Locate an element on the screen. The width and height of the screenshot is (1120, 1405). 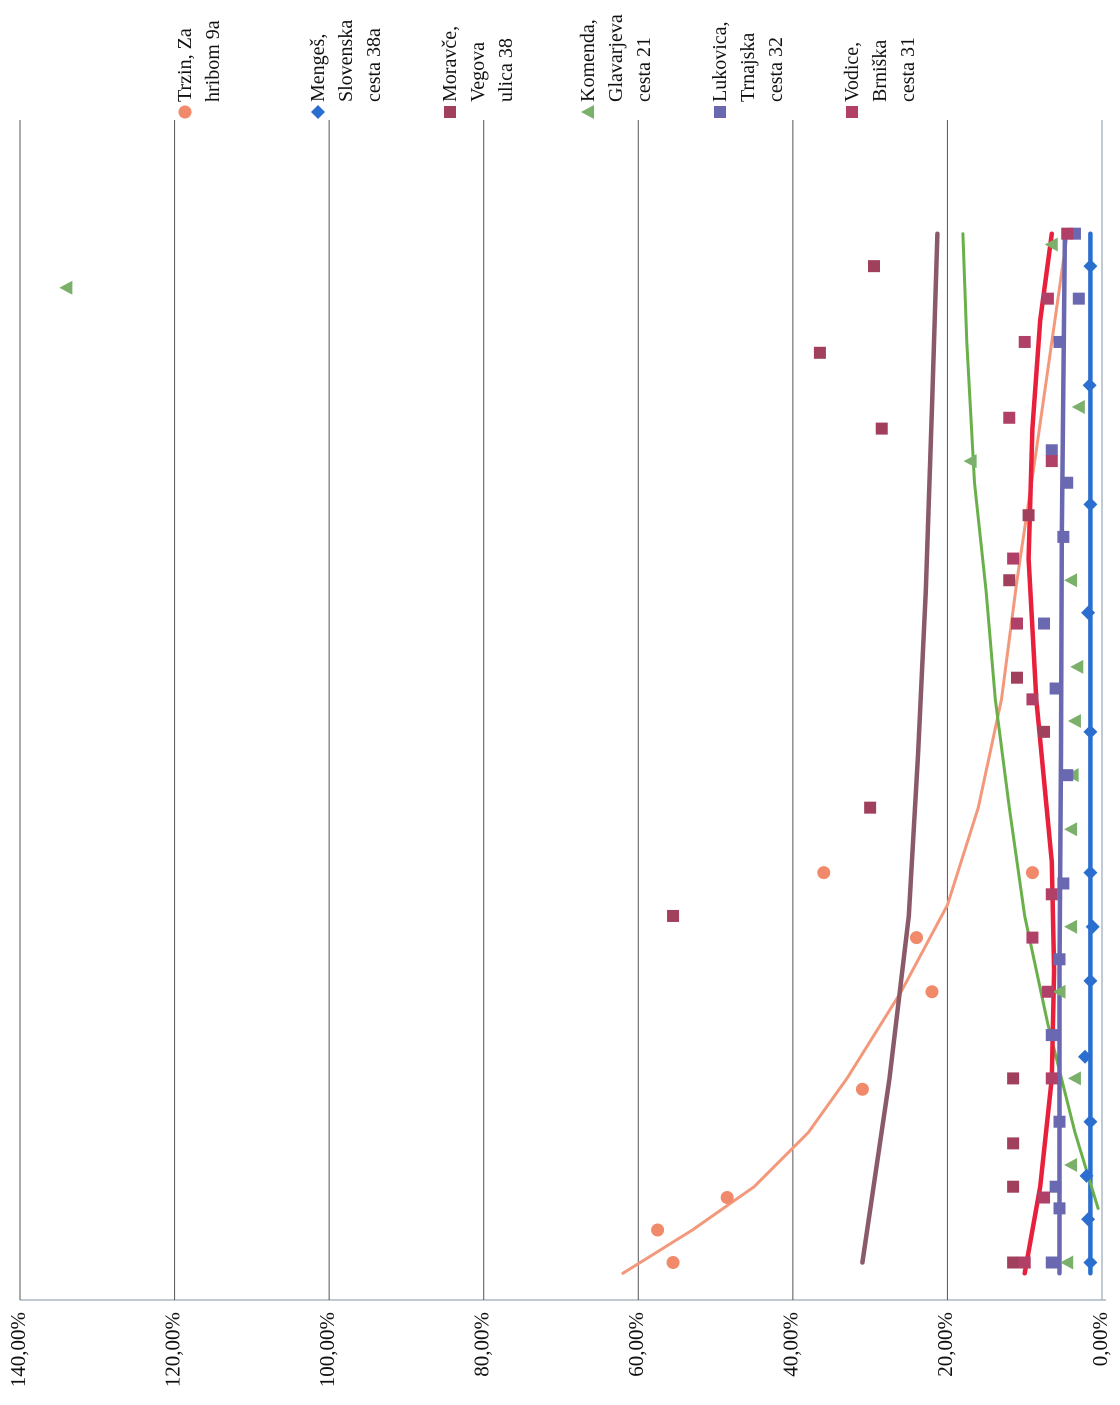
legend-label: Moravče, Vegova ulica 38 is located at coordinates (478, 64).